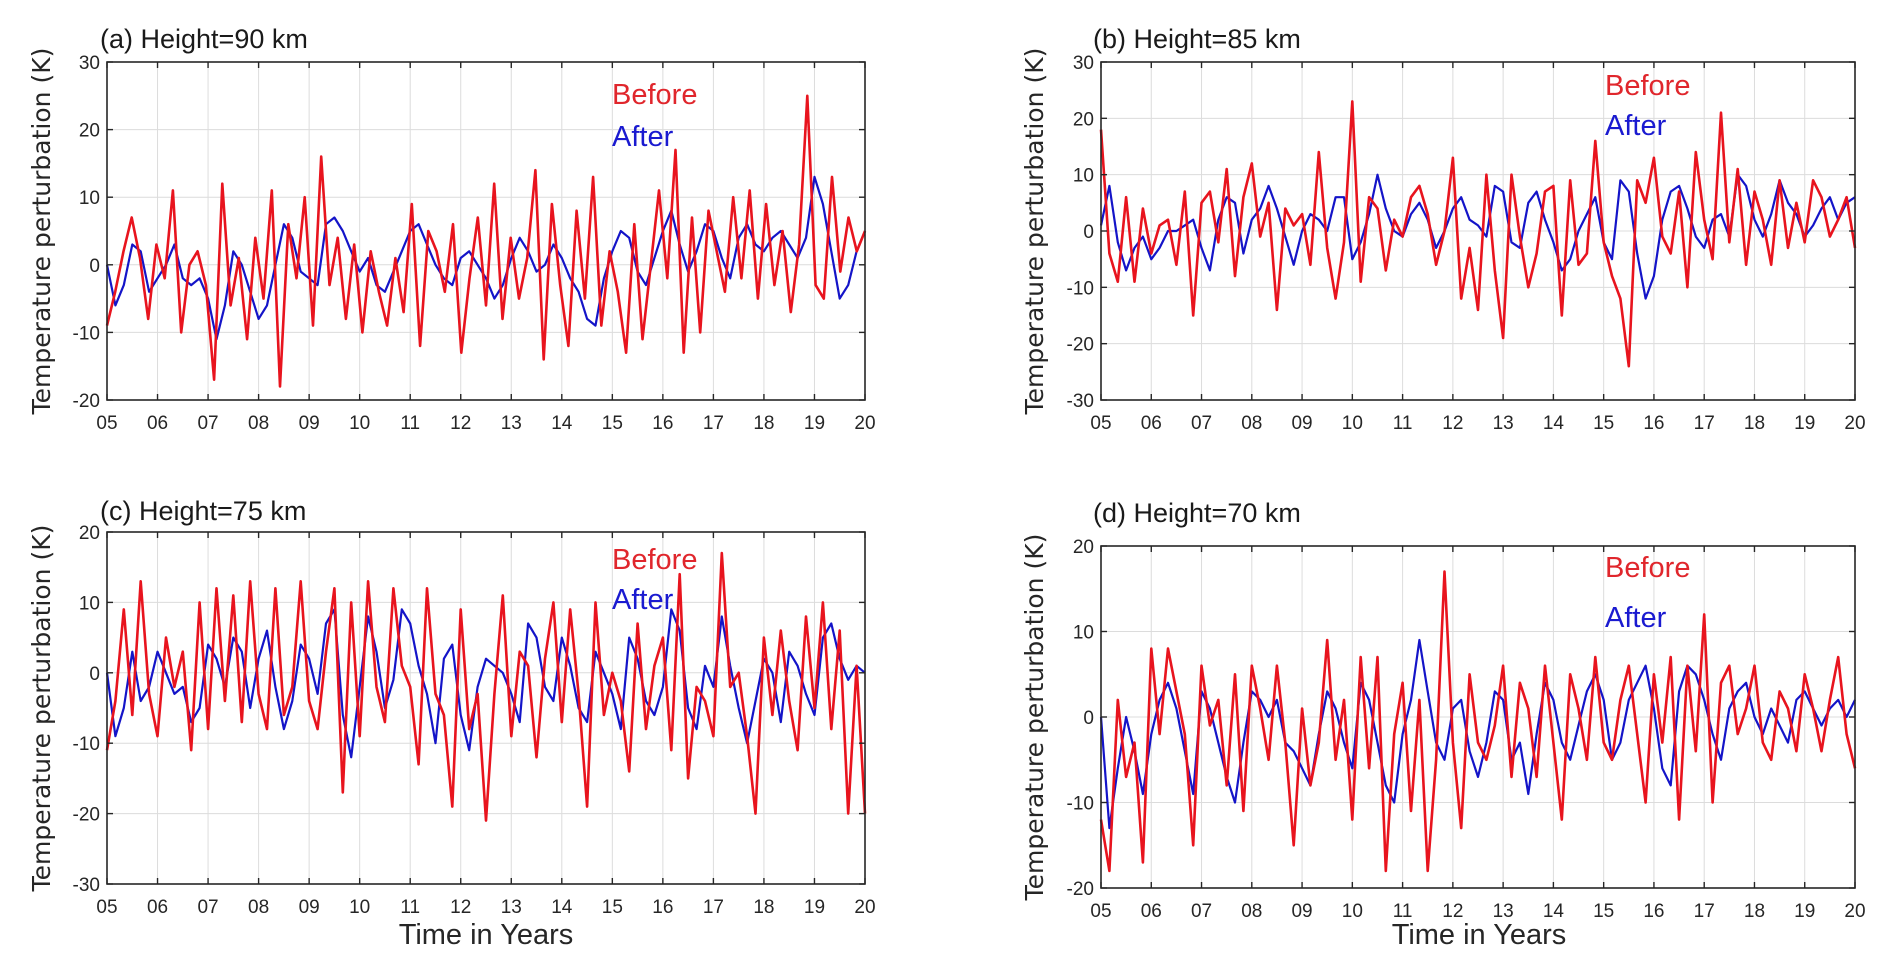  I want to click on panel-title: (a) Height=90 km, so click(204, 39).